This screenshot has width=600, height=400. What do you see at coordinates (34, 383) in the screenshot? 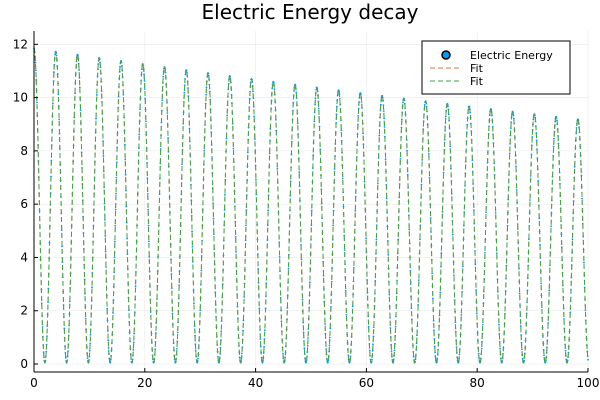
I see `x-tick-label-0: 0` at bounding box center [34, 383].